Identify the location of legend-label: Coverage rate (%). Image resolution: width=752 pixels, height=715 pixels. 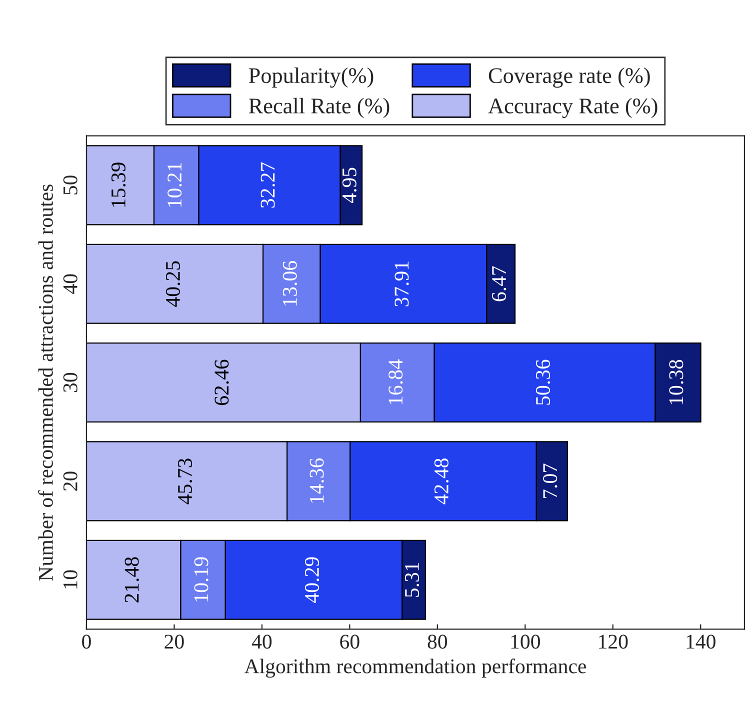
(569, 78).